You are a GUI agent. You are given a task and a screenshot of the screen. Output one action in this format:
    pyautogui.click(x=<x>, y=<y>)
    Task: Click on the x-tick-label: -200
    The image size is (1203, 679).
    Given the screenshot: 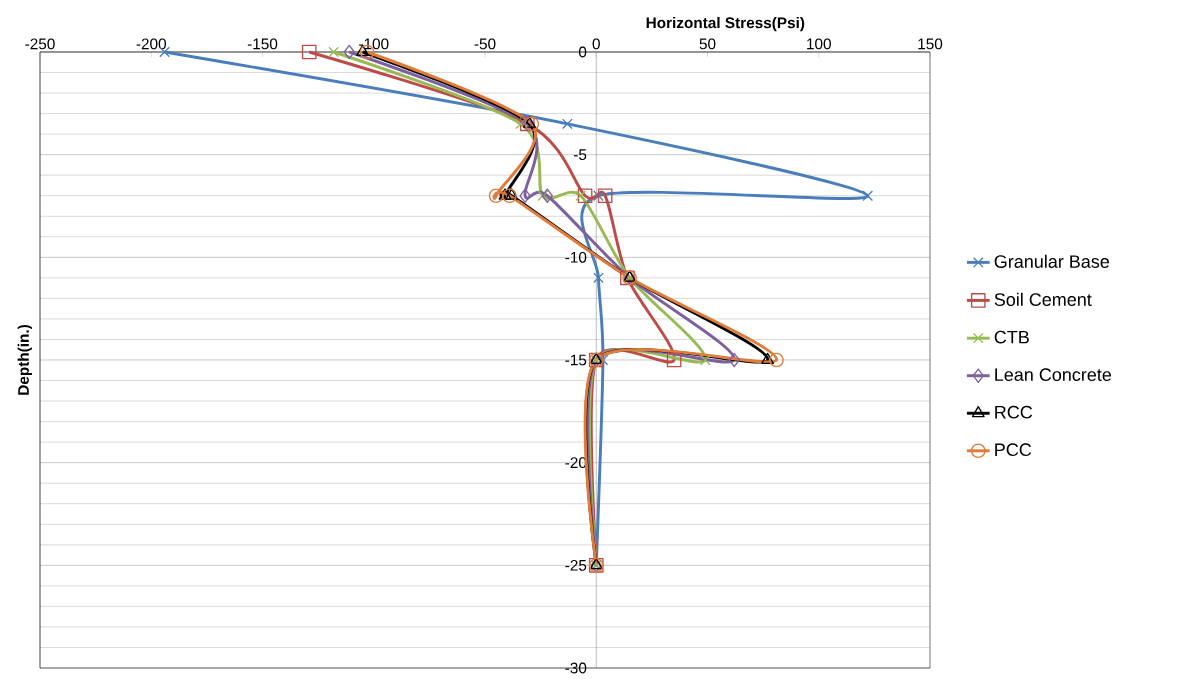 What is the action you would take?
    pyautogui.click(x=151, y=44)
    